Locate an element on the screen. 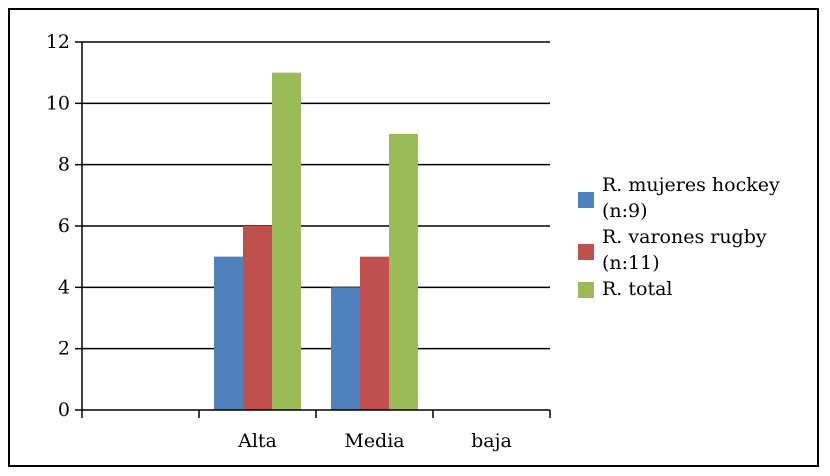  legend-label-line2: (n:11) is located at coordinates (631, 263).